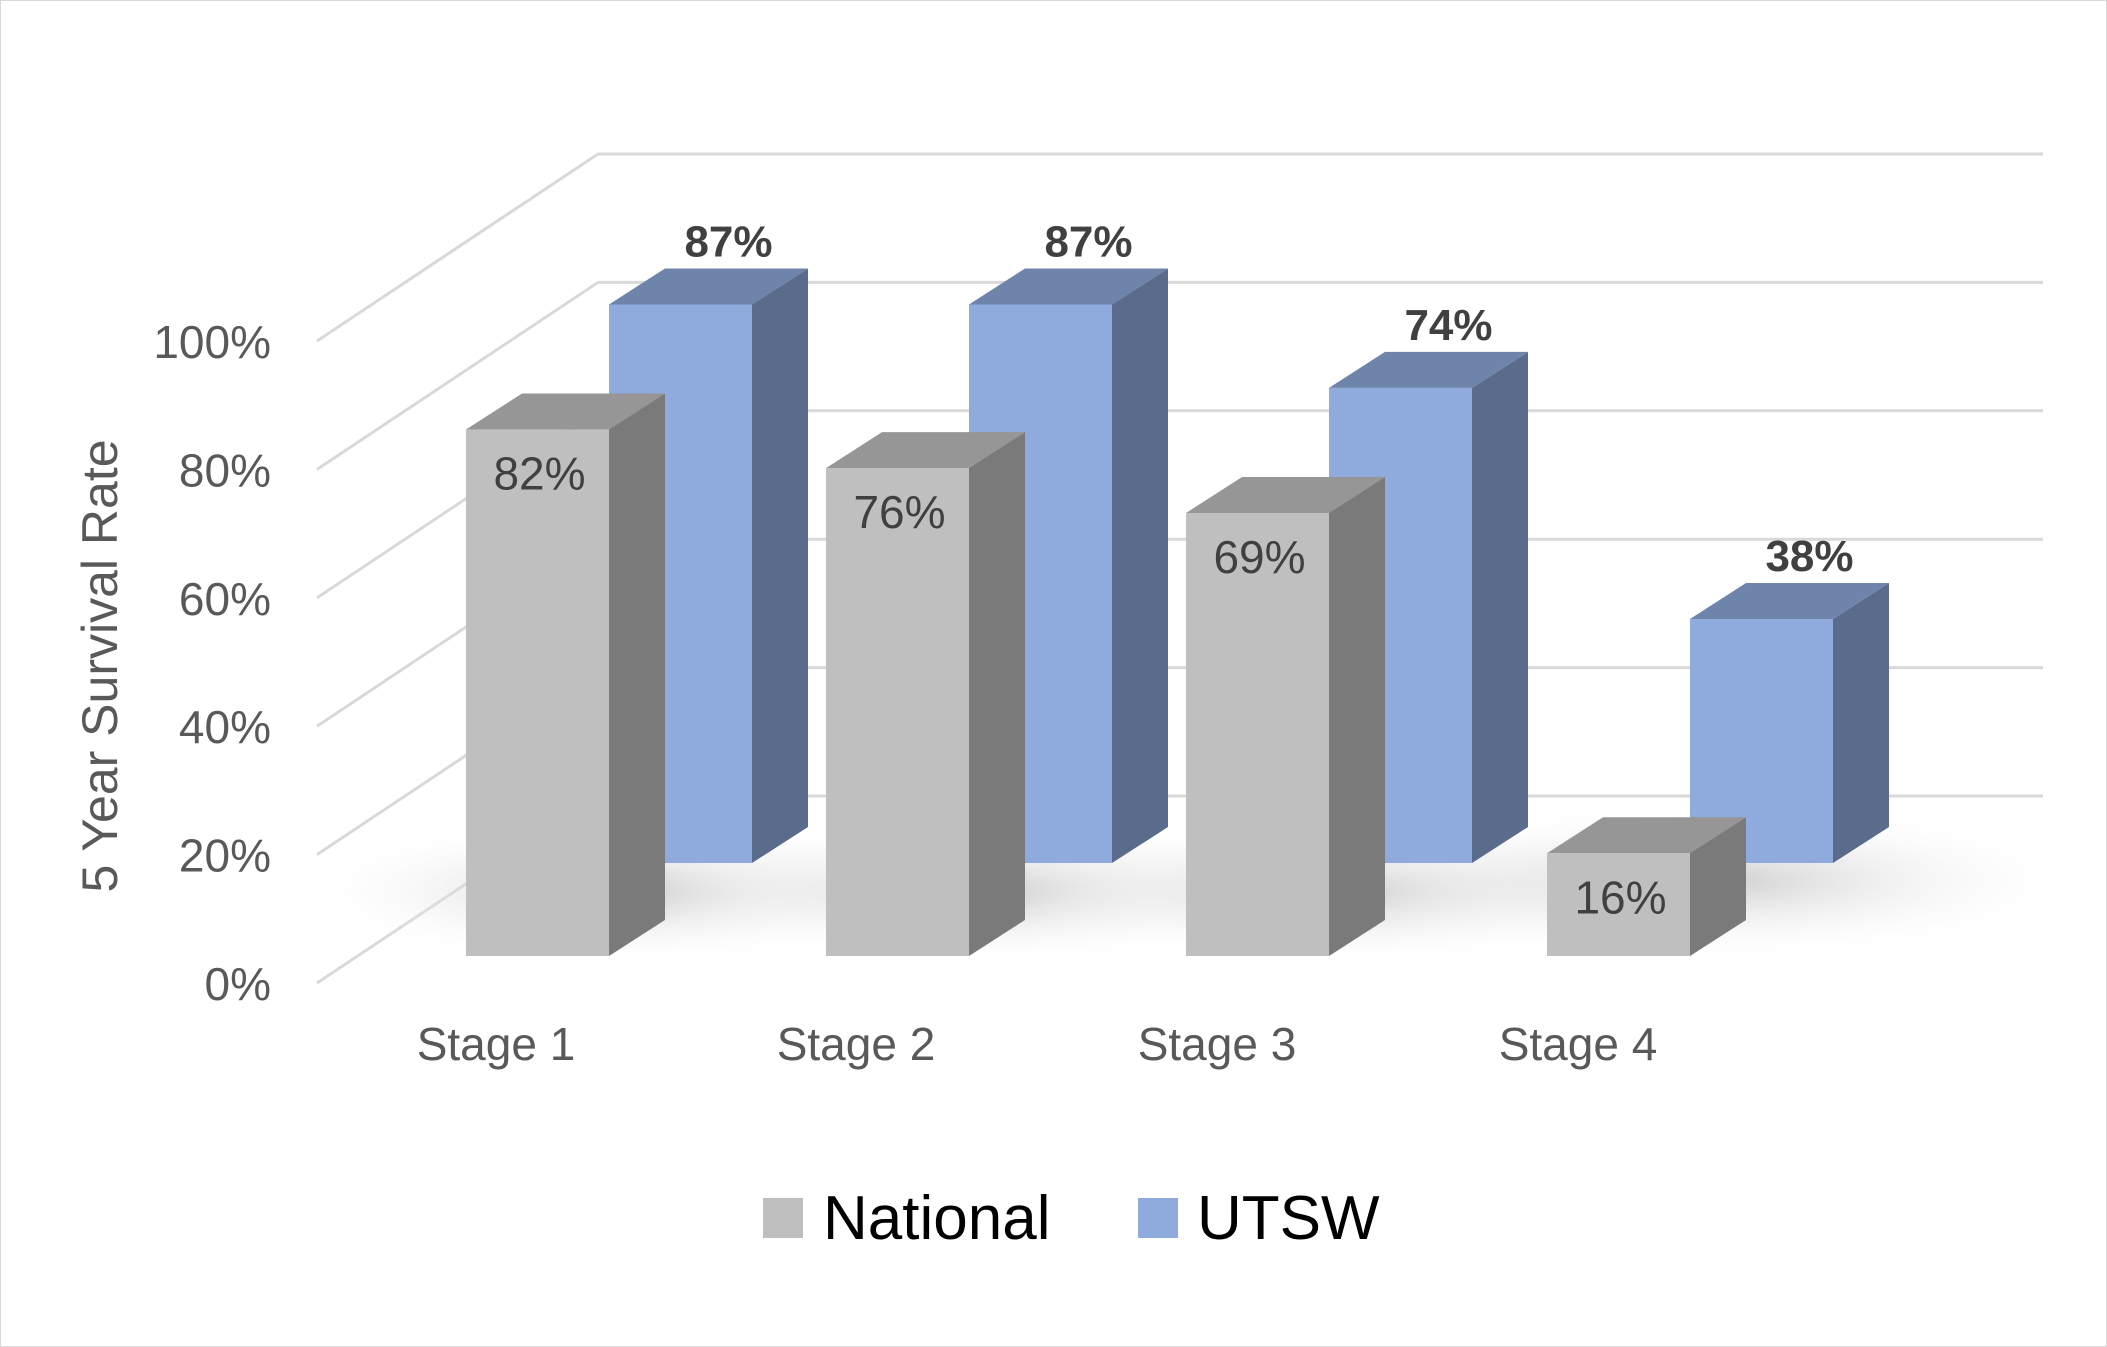 The width and height of the screenshot is (2107, 1347). What do you see at coordinates (1578, 1044) in the screenshot?
I see `x-tick-label: Stage 4` at bounding box center [1578, 1044].